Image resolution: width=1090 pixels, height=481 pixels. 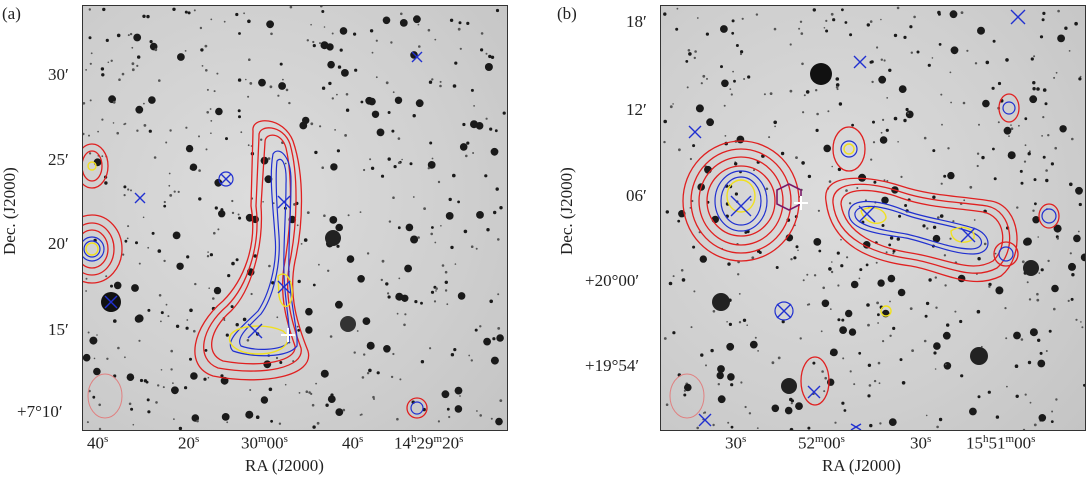 What do you see at coordinates (58, 243) in the screenshot?
I see `panel-a-ytick: 20′` at bounding box center [58, 243].